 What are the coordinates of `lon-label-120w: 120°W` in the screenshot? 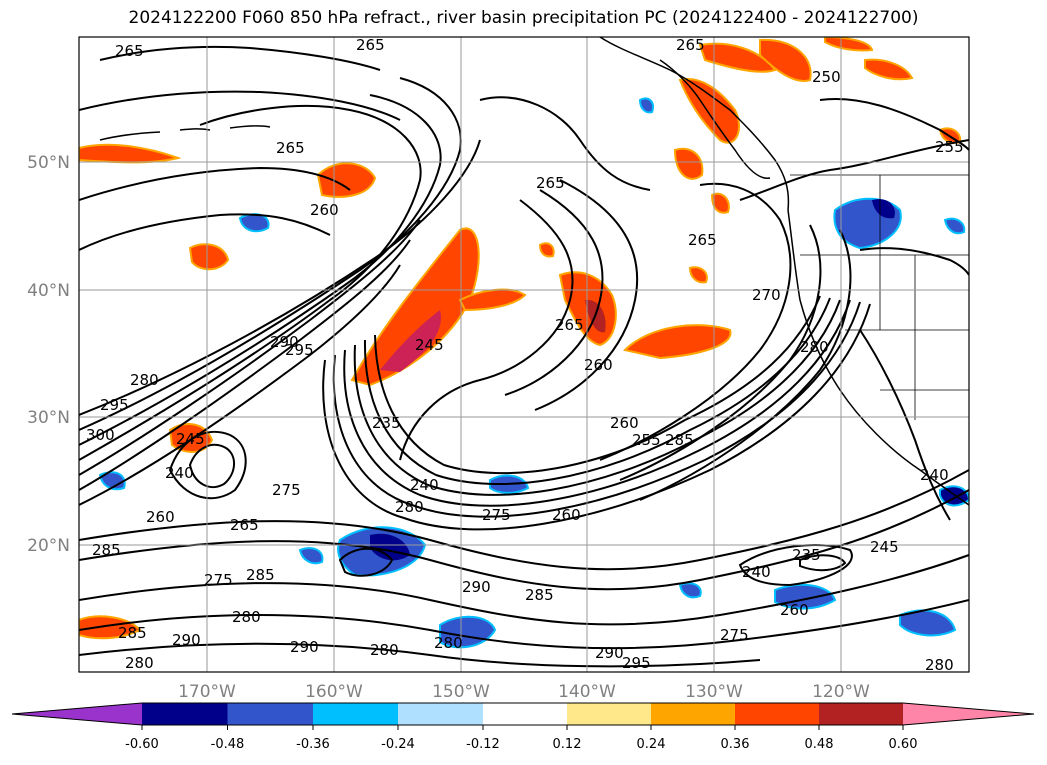 It's located at (841, 692).